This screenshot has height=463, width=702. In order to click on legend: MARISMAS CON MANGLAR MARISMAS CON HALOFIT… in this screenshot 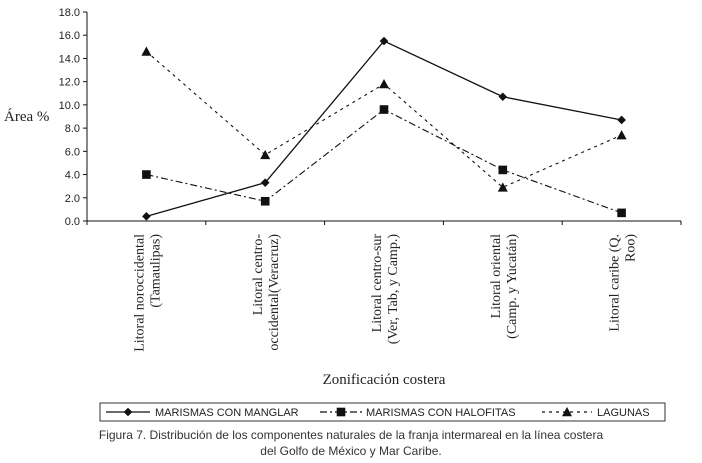, I will do `click(382, 412)`.